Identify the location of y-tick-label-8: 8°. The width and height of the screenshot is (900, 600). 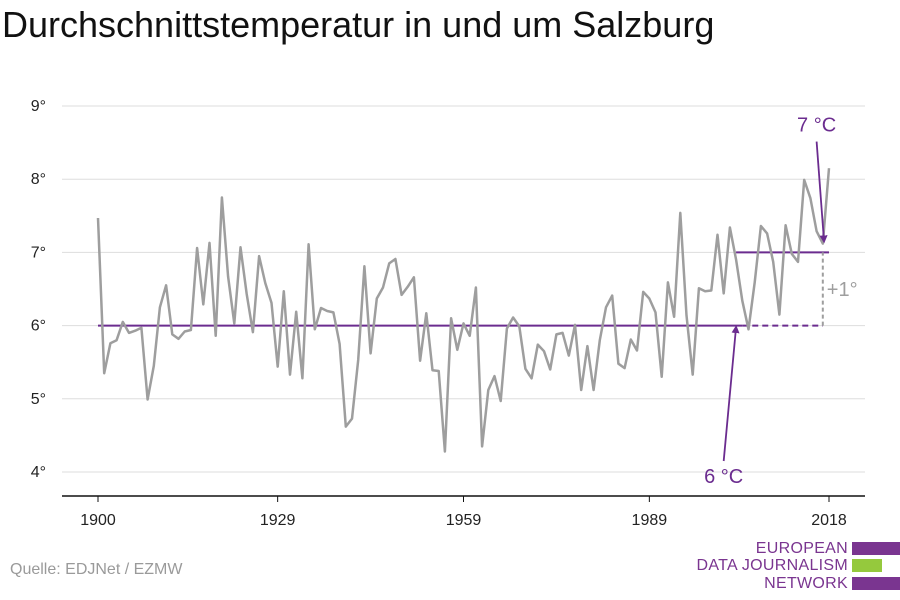
(38, 179).